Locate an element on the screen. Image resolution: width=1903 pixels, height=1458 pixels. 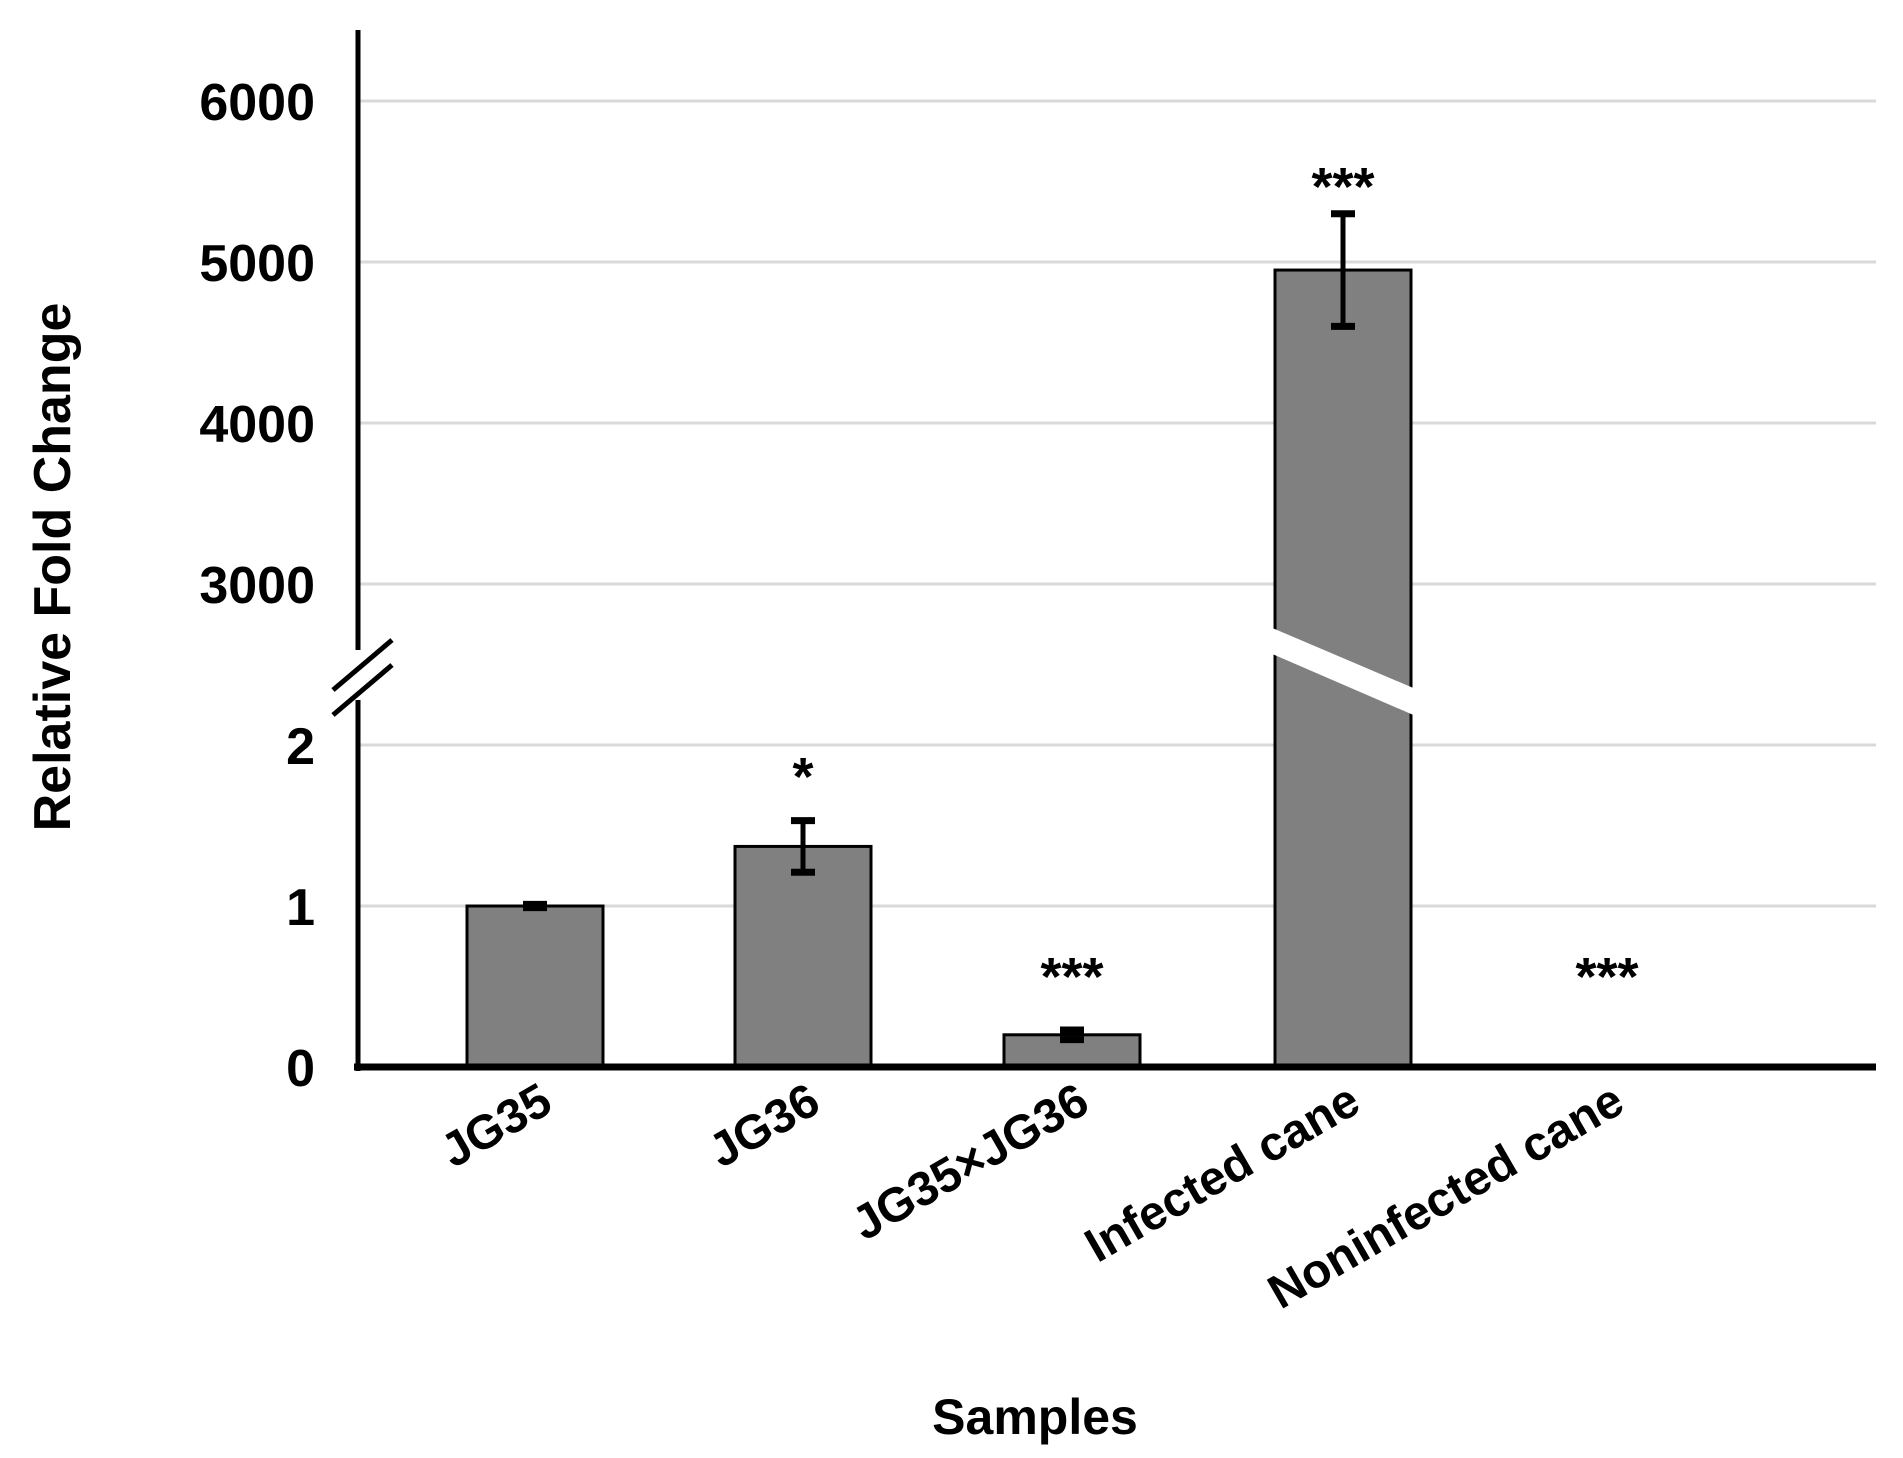
significance-label: * is located at coordinates (802, 777).